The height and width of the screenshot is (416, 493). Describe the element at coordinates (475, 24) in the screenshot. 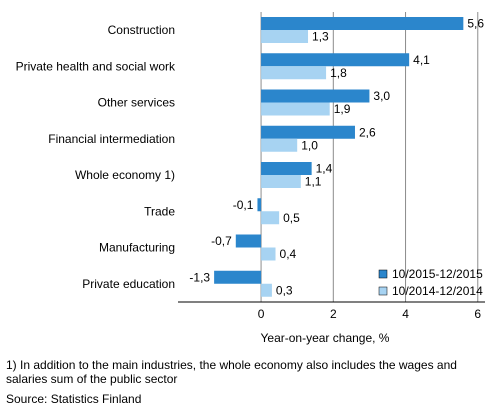

I see `data-label: 5,6` at that location.